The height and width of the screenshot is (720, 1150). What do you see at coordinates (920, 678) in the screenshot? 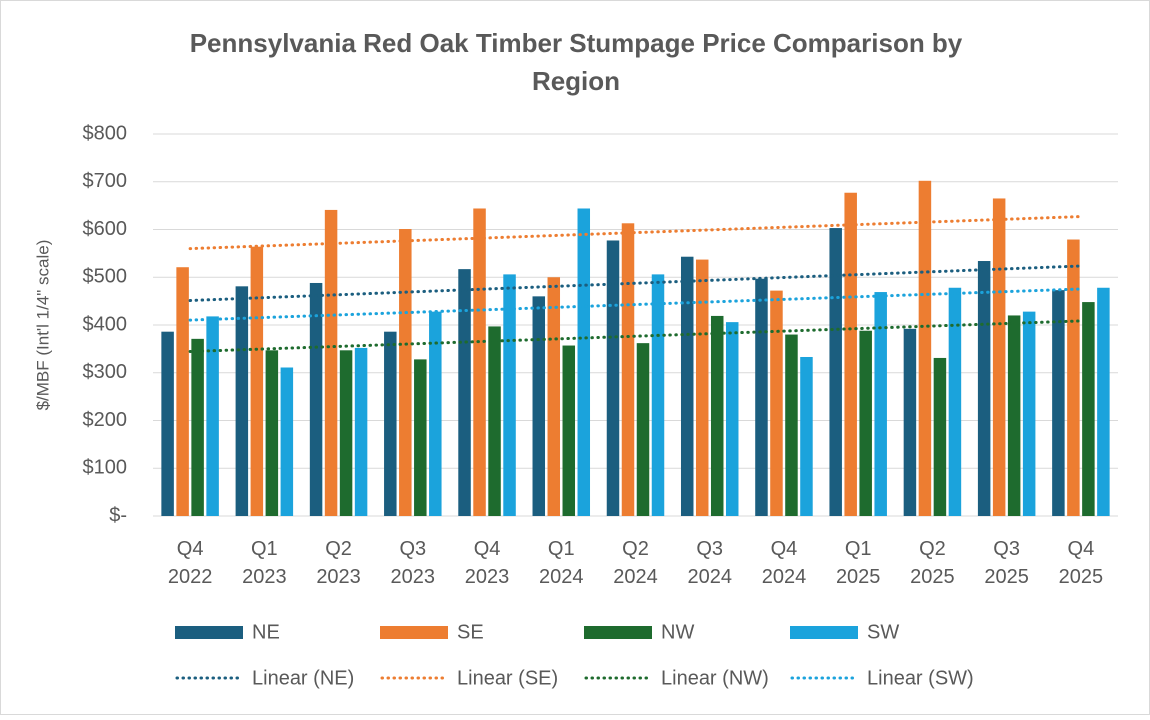
I see `legend-trend-label: Linear (SW)` at bounding box center [920, 678].